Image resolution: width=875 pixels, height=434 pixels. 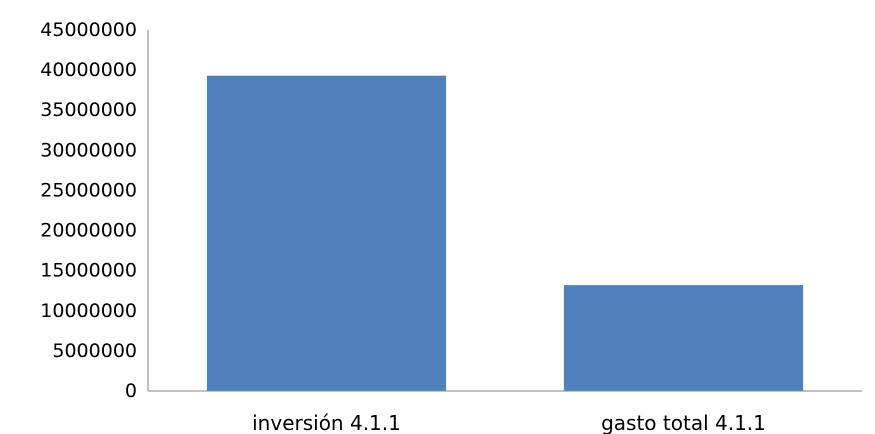 What do you see at coordinates (88, 30) in the screenshot?
I see `y-tick-label: 45000000` at bounding box center [88, 30].